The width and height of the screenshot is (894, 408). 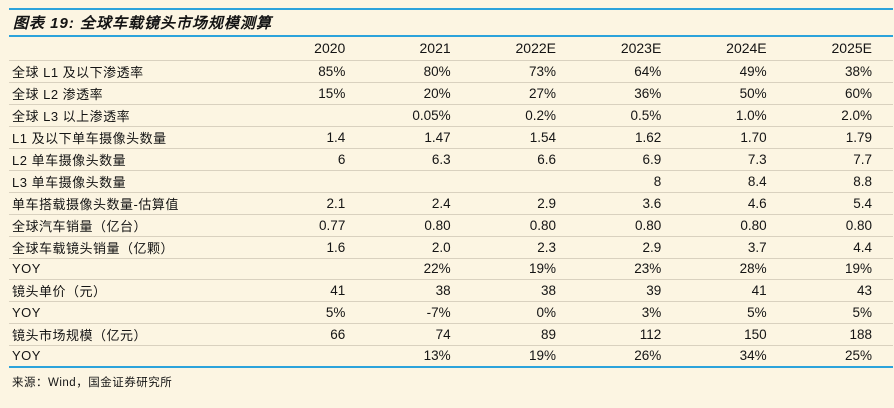 I want to click on cell-value: 1.79, so click(x=840, y=136).